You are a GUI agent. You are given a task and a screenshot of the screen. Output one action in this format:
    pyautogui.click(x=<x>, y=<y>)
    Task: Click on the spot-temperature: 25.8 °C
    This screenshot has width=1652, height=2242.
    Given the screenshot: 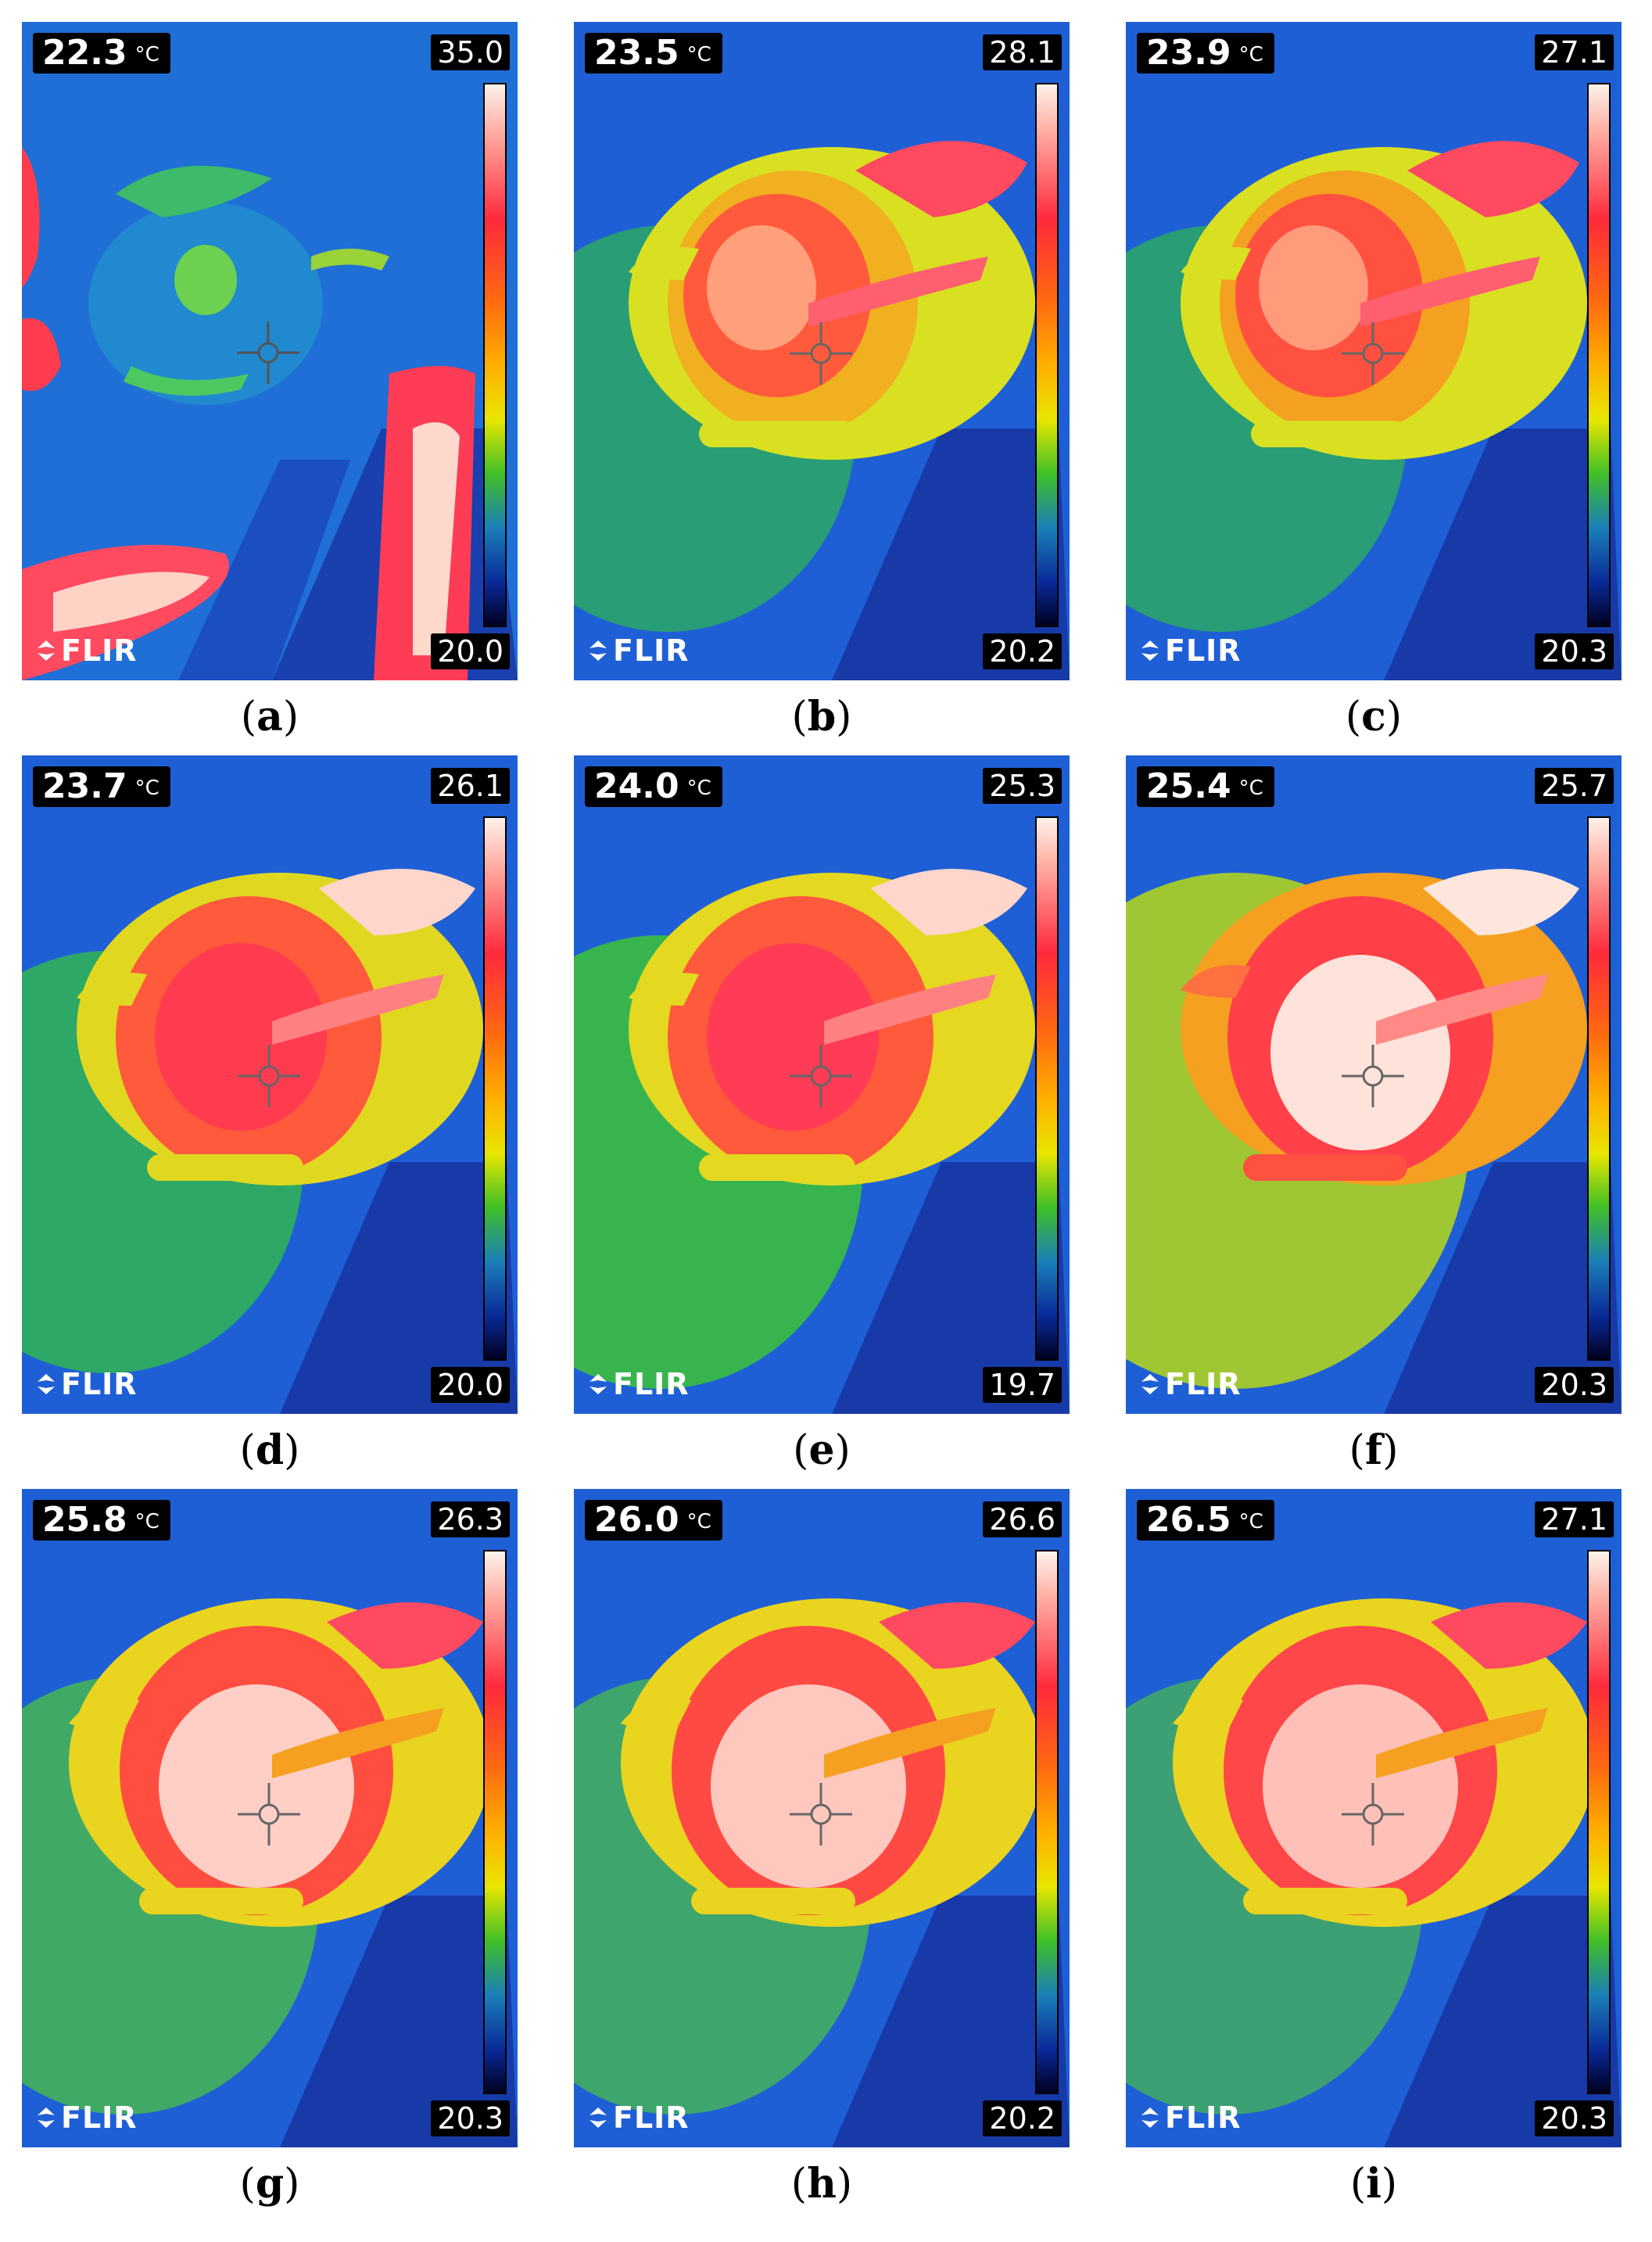 What is the action you would take?
    pyautogui.click(x=102, y=1520)
    